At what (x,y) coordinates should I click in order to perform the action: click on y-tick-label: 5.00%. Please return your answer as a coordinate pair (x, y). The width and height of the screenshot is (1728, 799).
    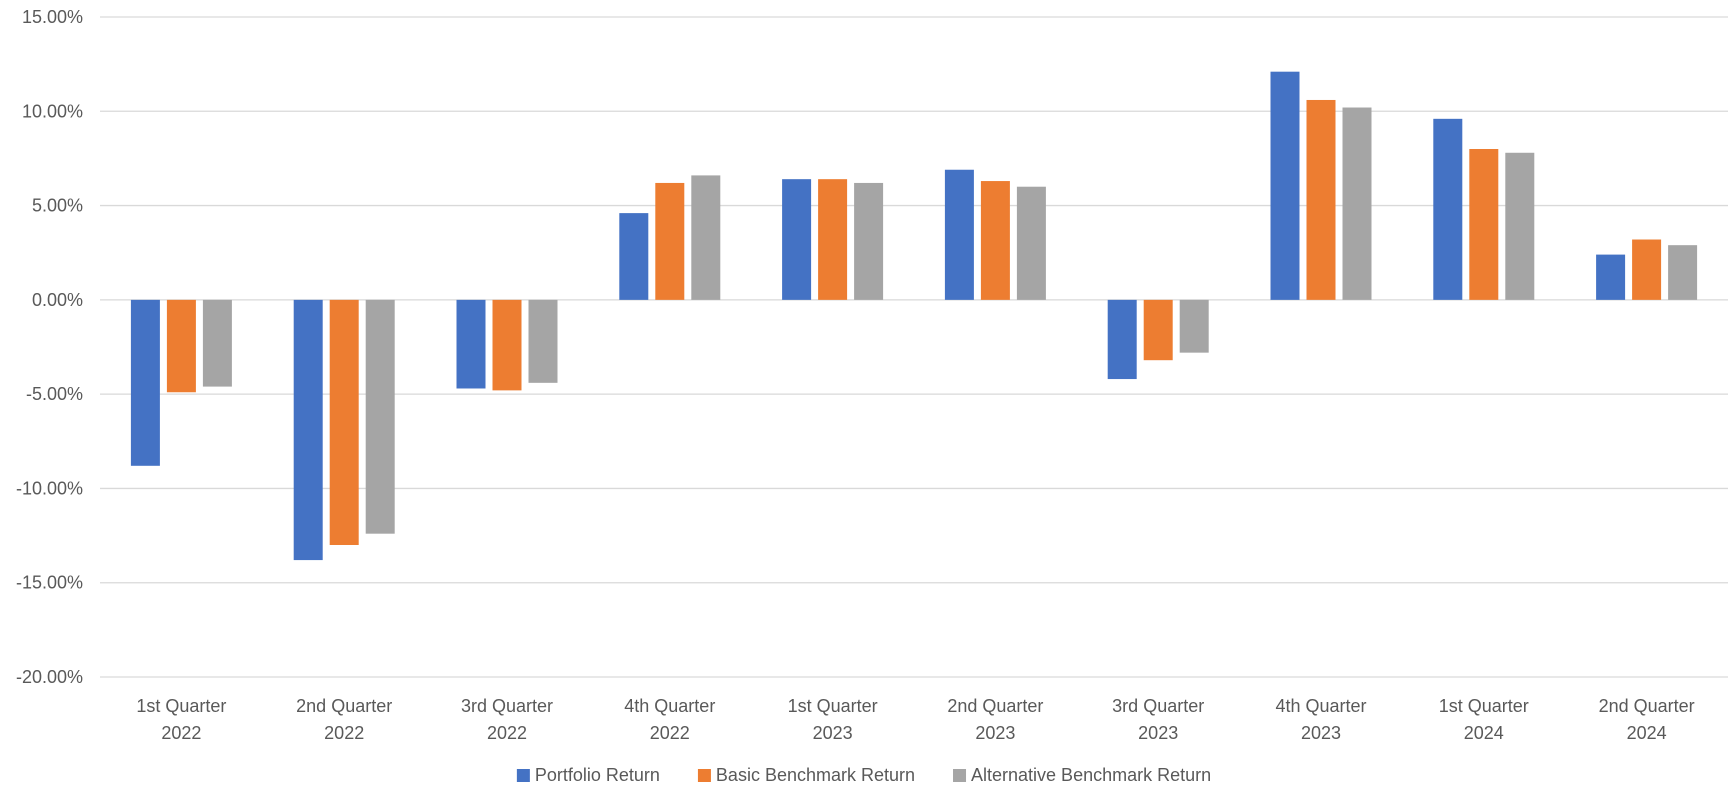
    Looking at the image, I should click on (57, 206).